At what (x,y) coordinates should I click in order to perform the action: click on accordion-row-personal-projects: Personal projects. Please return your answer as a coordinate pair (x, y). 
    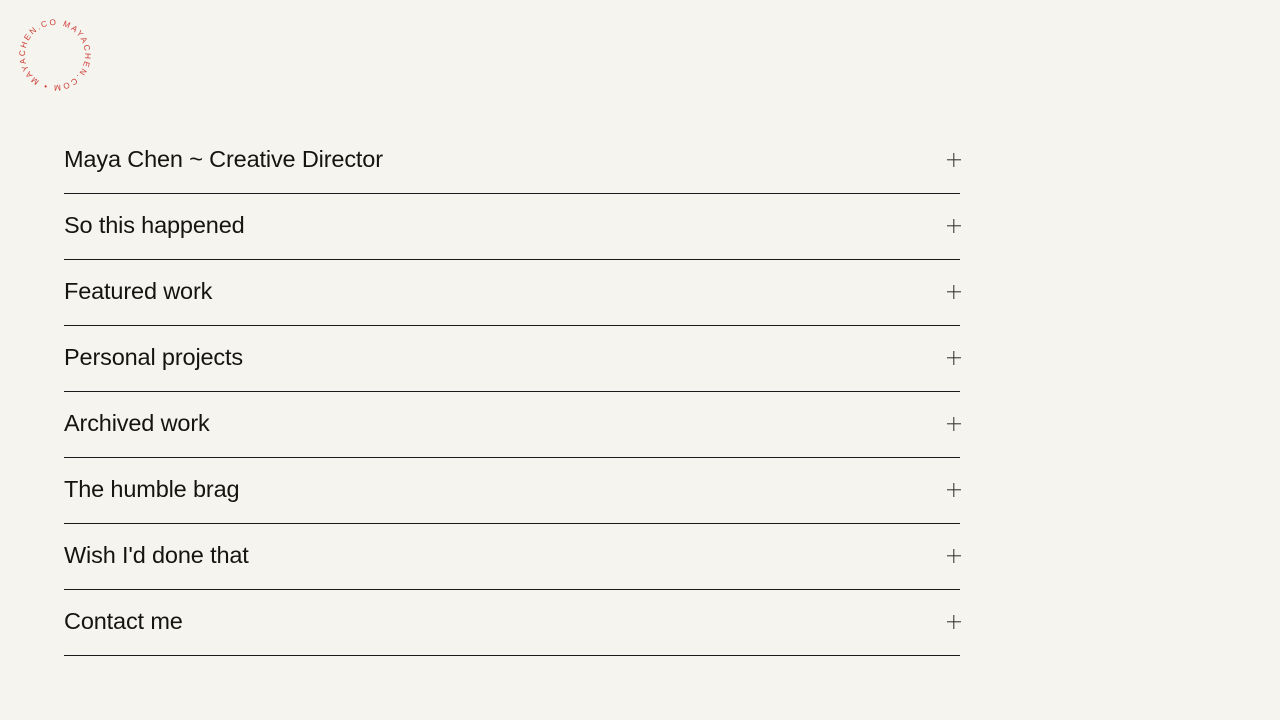
    Looking at the image, I should click on (512, 359).